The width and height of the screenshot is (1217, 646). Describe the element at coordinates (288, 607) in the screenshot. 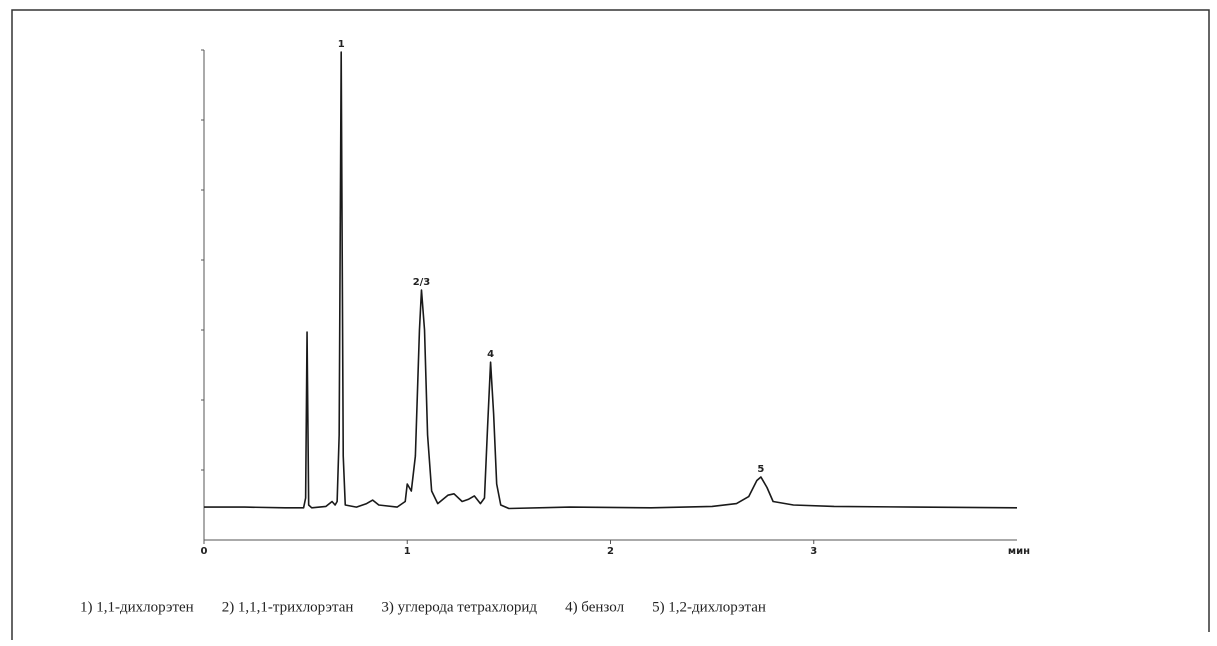

I see `caption-item: 2) 1,1,1-трихлорэтан` at that location.